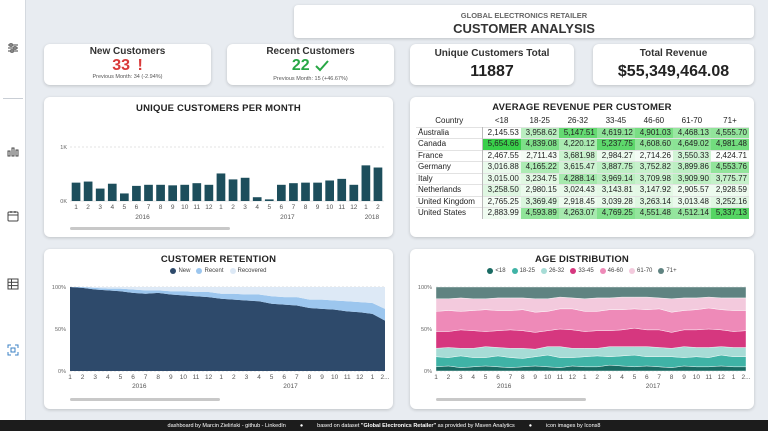  Describe the element at coordinates (227, 298) in the screenshot. I see `area-series-recovered` at that location.